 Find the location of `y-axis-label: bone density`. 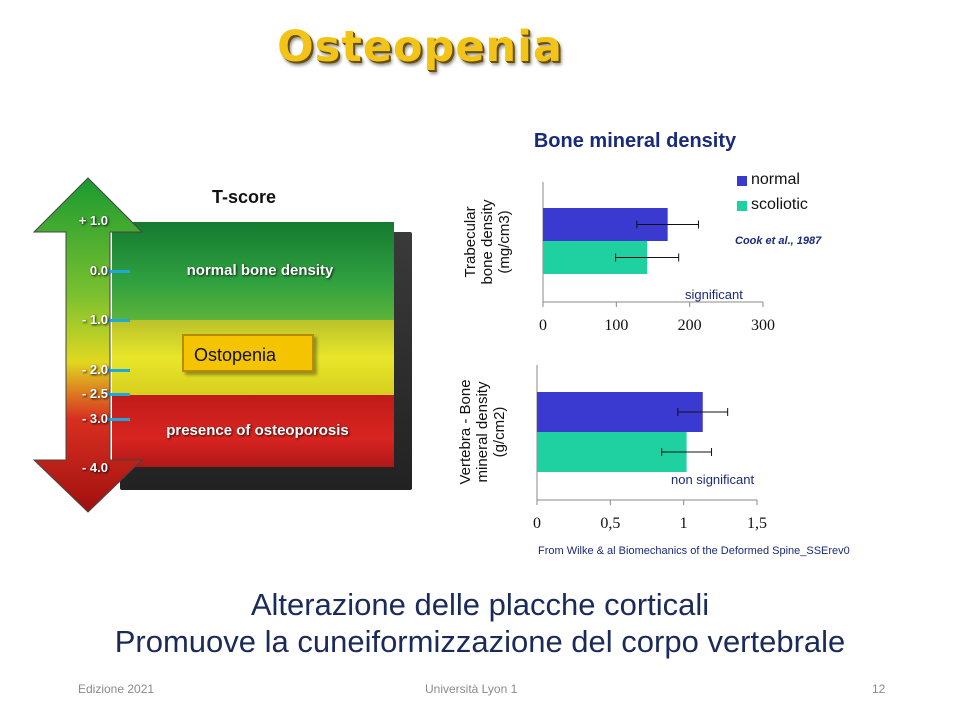

y-axis-label: bone density is located at coordinates (487, 242).